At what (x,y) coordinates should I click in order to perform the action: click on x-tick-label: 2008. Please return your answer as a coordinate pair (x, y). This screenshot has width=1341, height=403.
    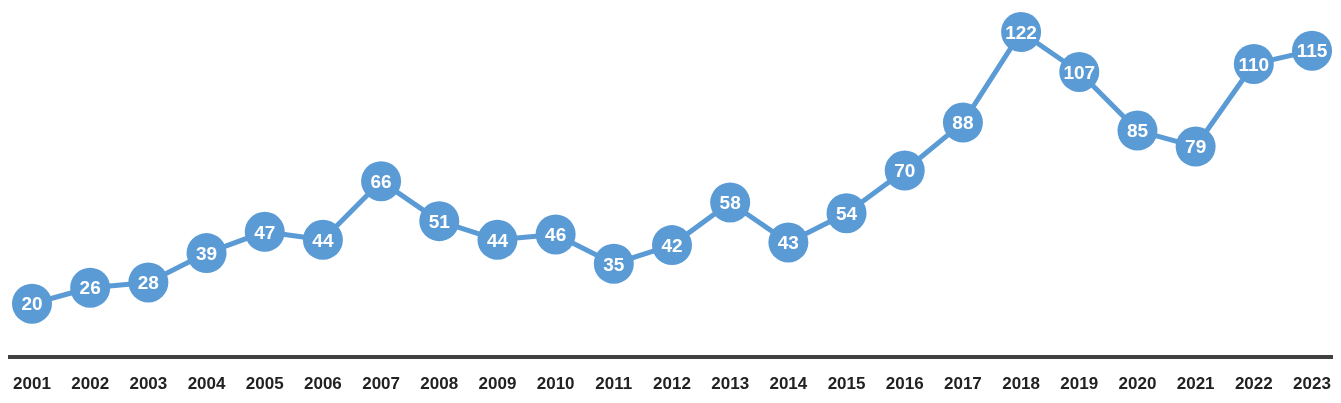
    Looking at the image, I should click on (439, 384).